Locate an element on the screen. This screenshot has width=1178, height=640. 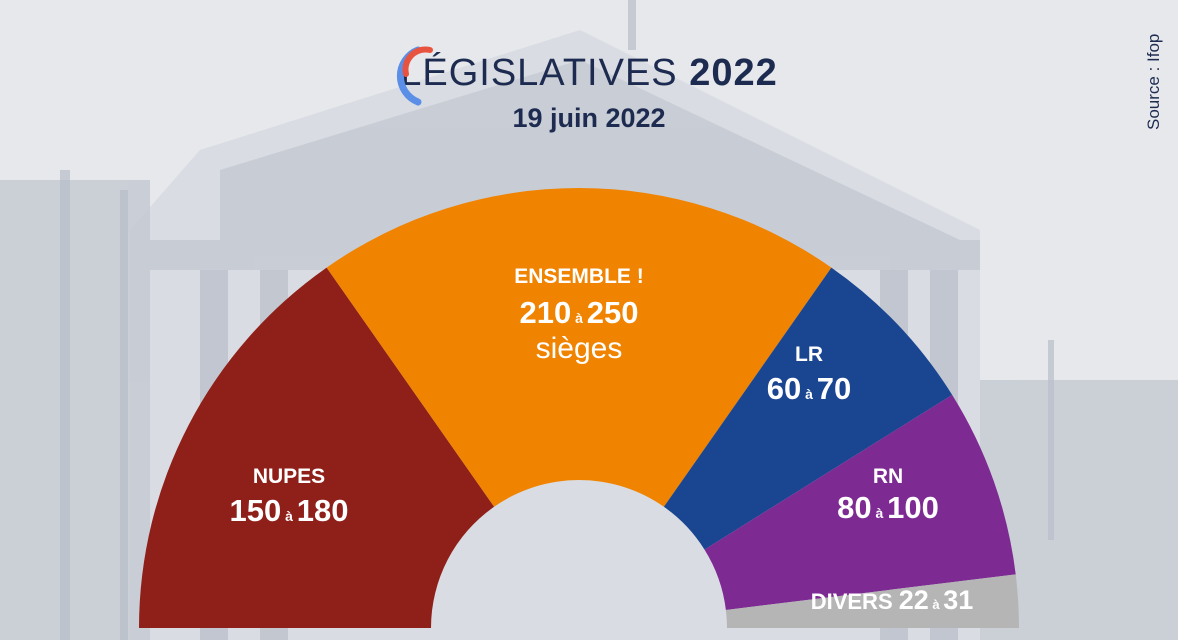
label-unit-ensemble: sièges is located at coordinates (579, 348).